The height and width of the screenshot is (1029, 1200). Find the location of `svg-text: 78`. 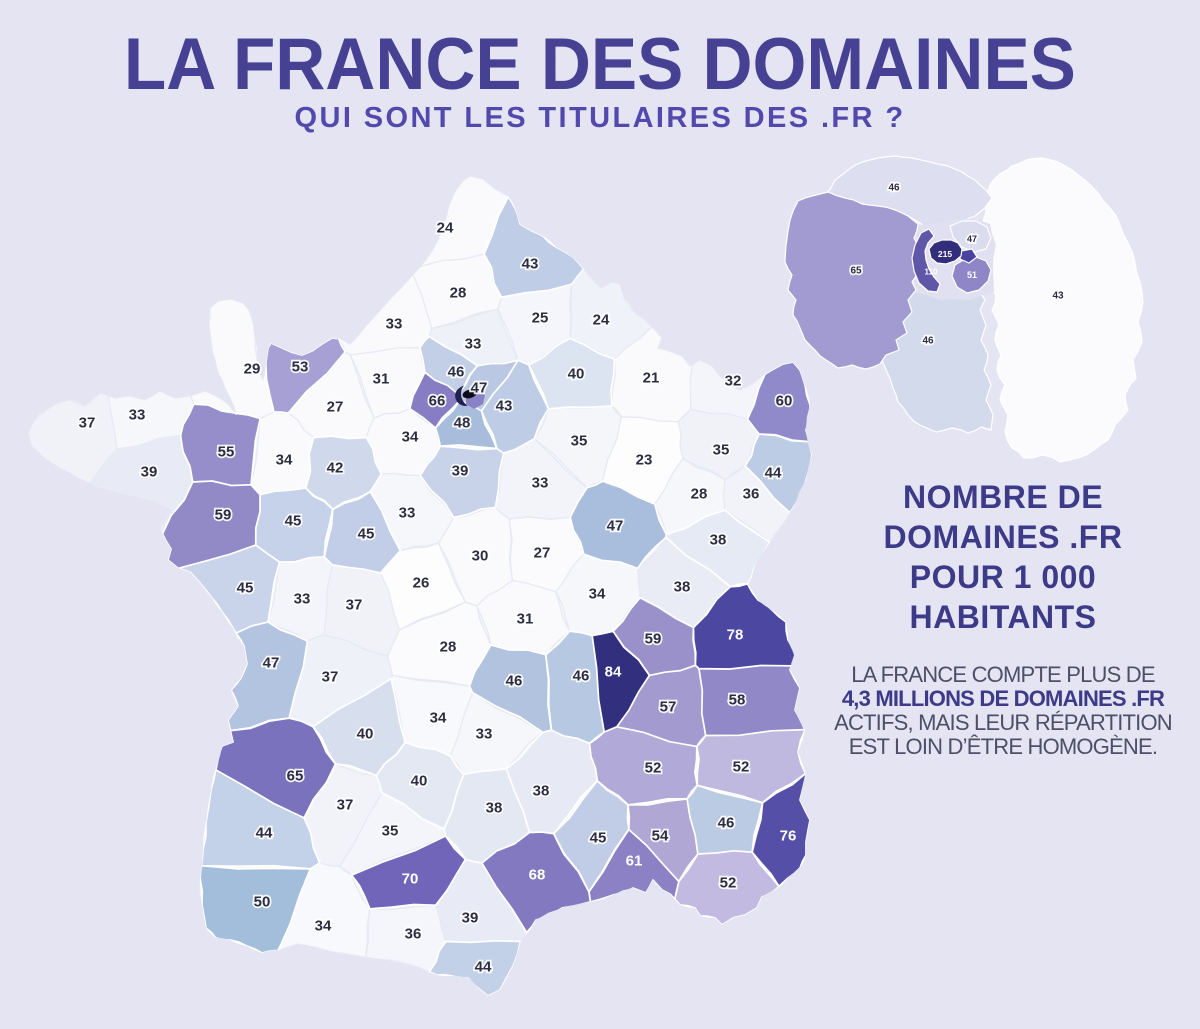

svg-text: 78 is located at coordinates (735, 635).